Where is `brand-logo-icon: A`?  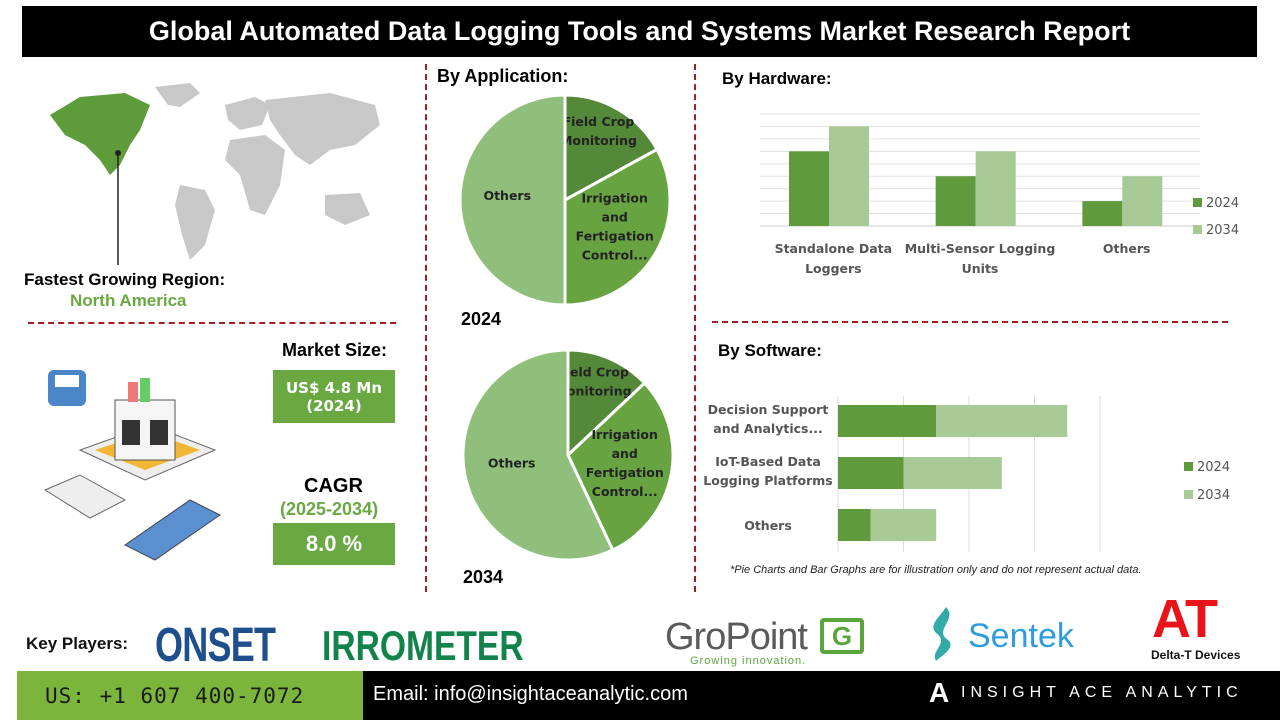
brand-logo-icon: A is located at coordinates (939, 692).